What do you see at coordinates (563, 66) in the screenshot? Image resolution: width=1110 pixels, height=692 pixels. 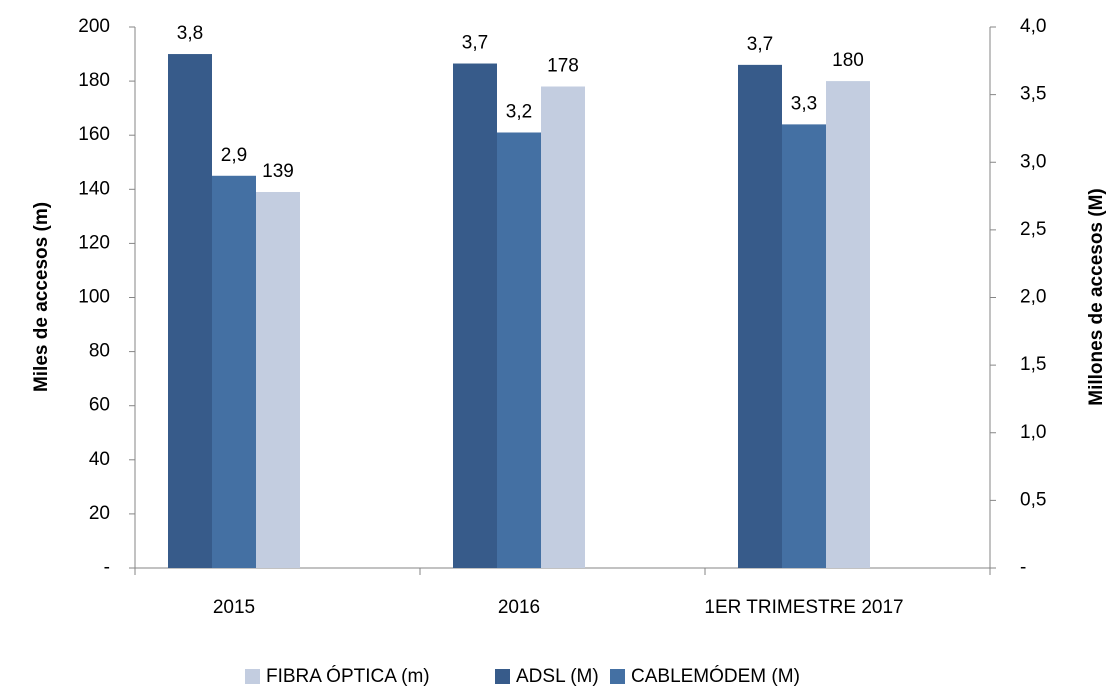 I see `data-label: 178` at bounding box center [563, 66].